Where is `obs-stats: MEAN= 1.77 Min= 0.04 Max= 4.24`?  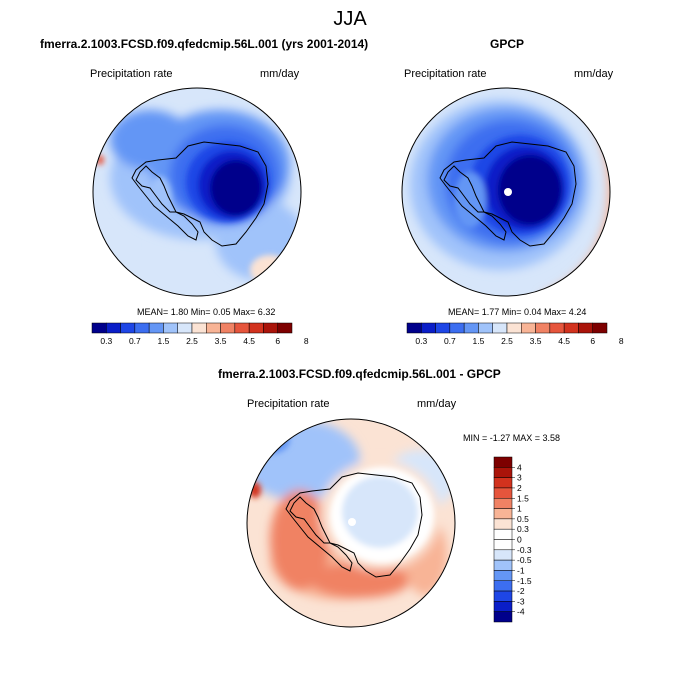
obs-stats: MEAN= 1.77 Min= 0.04 Max= 4.24 is located at coordinates (517, 312).